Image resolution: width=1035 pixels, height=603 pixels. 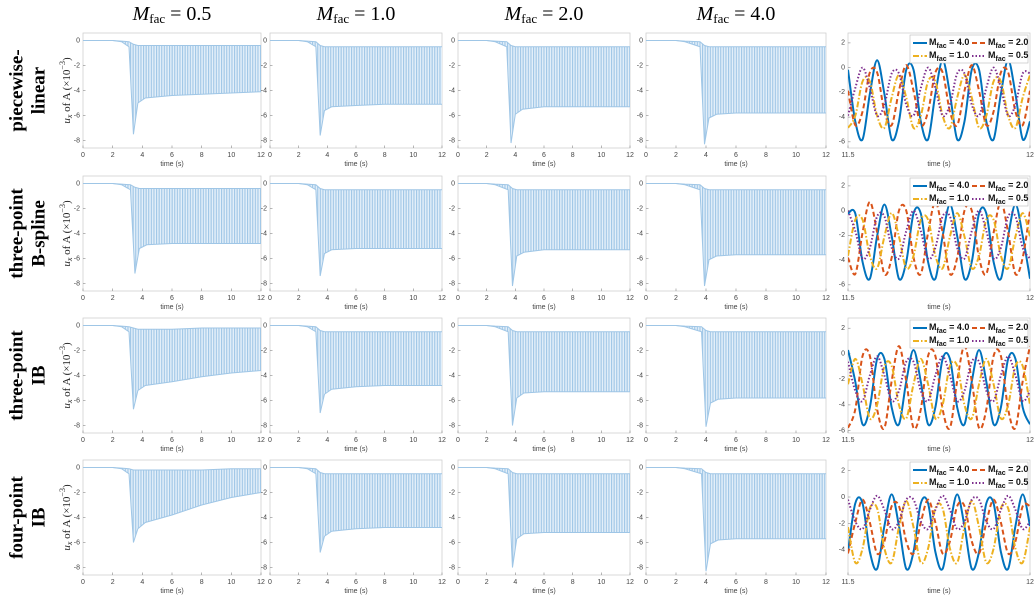 I want to click on column-title: Mfac = 4.0, so click(x=736, y=14).